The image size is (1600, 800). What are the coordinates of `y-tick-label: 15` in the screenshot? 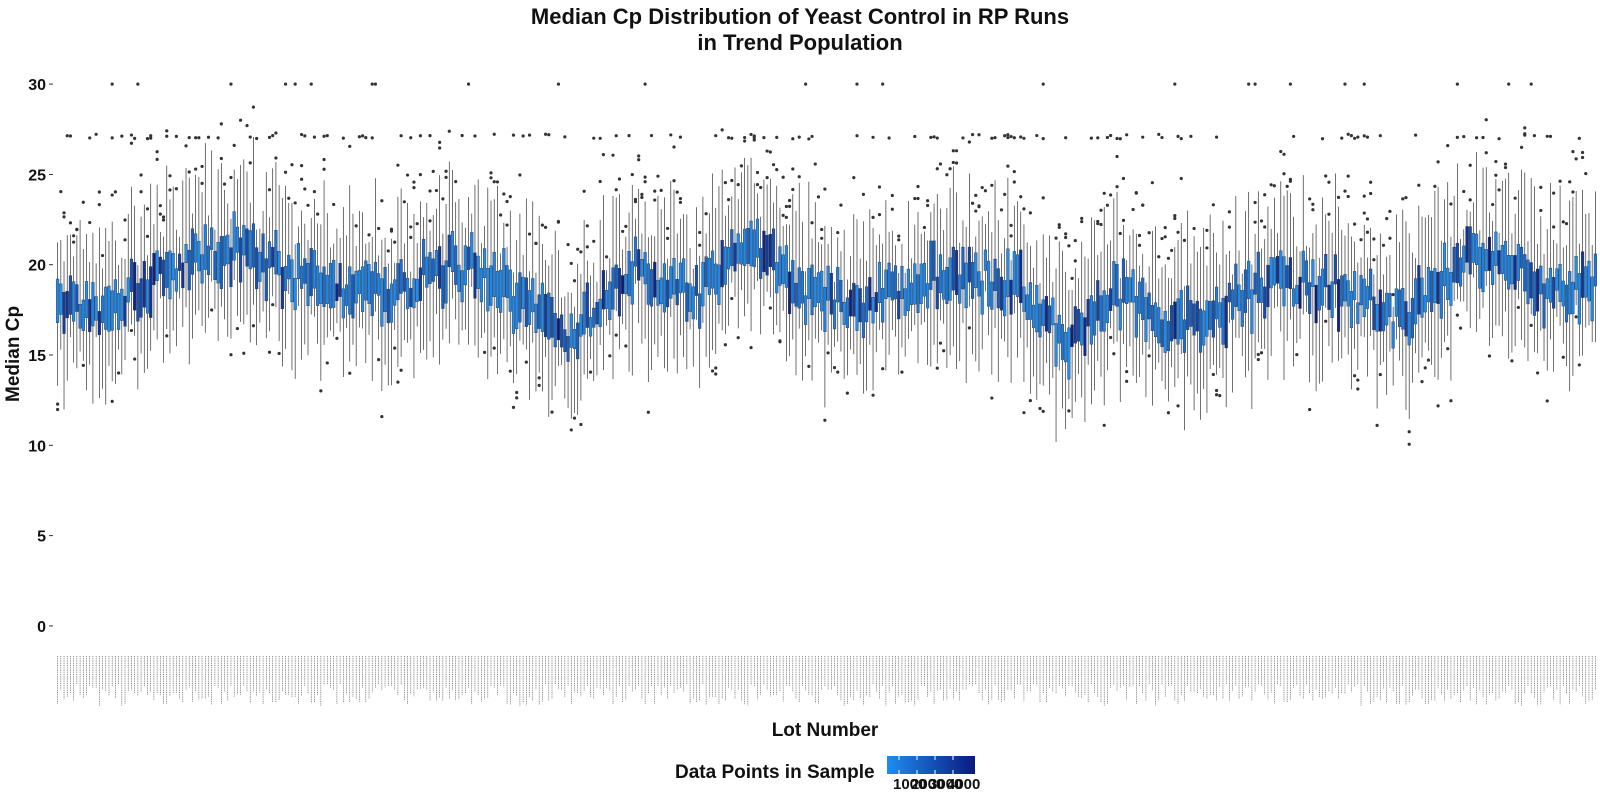 It's located at (37, 356).